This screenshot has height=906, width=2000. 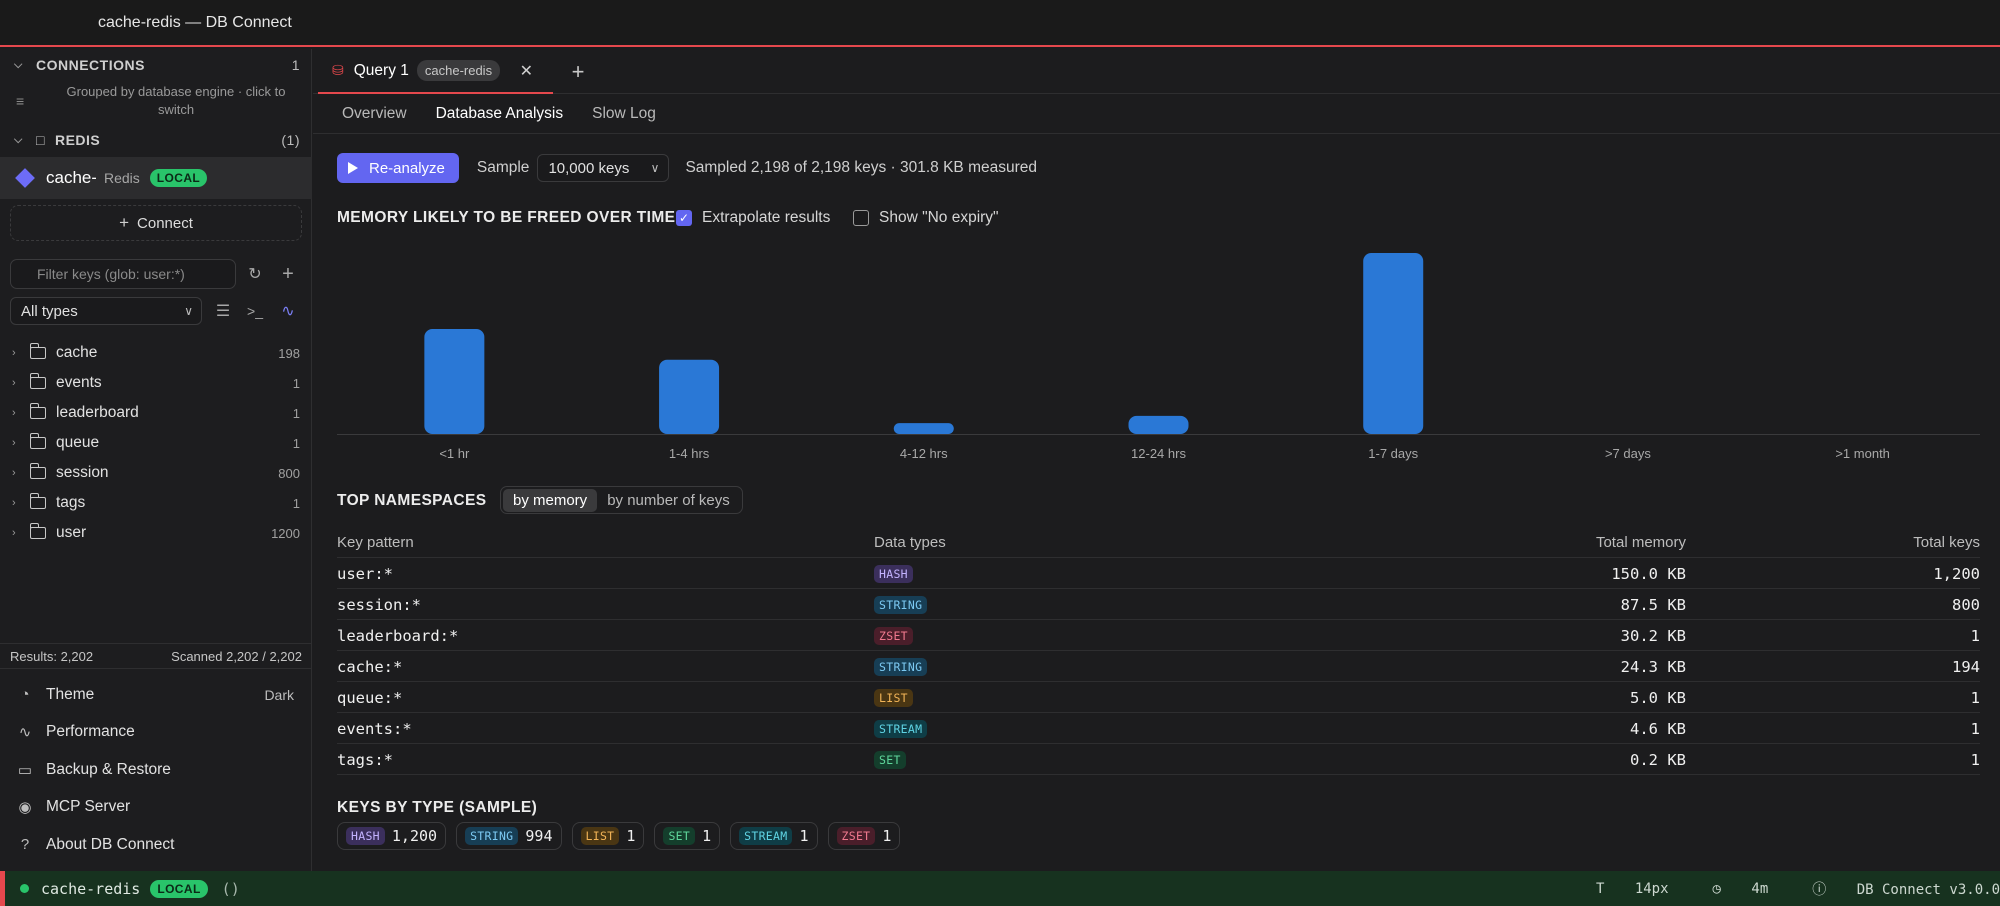 I want to click on add-key-icon: +, so click(x=288, y=273).